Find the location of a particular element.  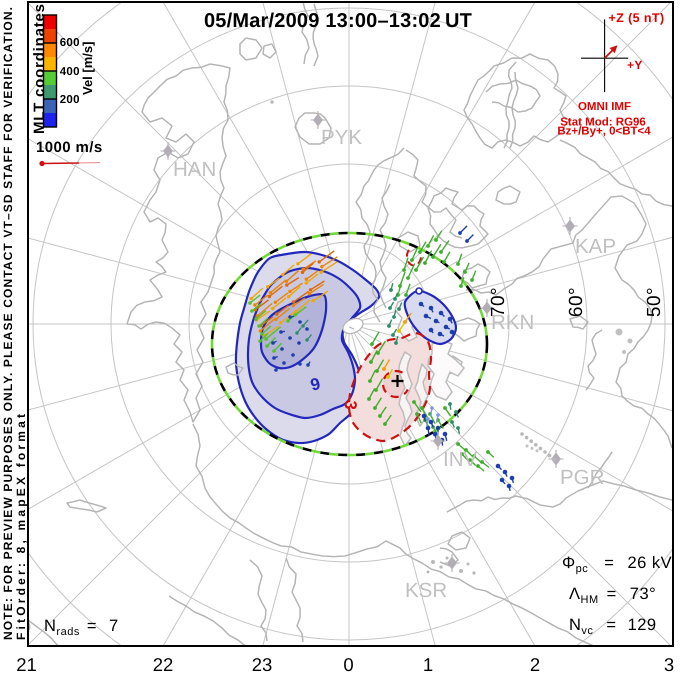

svg-text: 0 is located at coordinates (348, 664).